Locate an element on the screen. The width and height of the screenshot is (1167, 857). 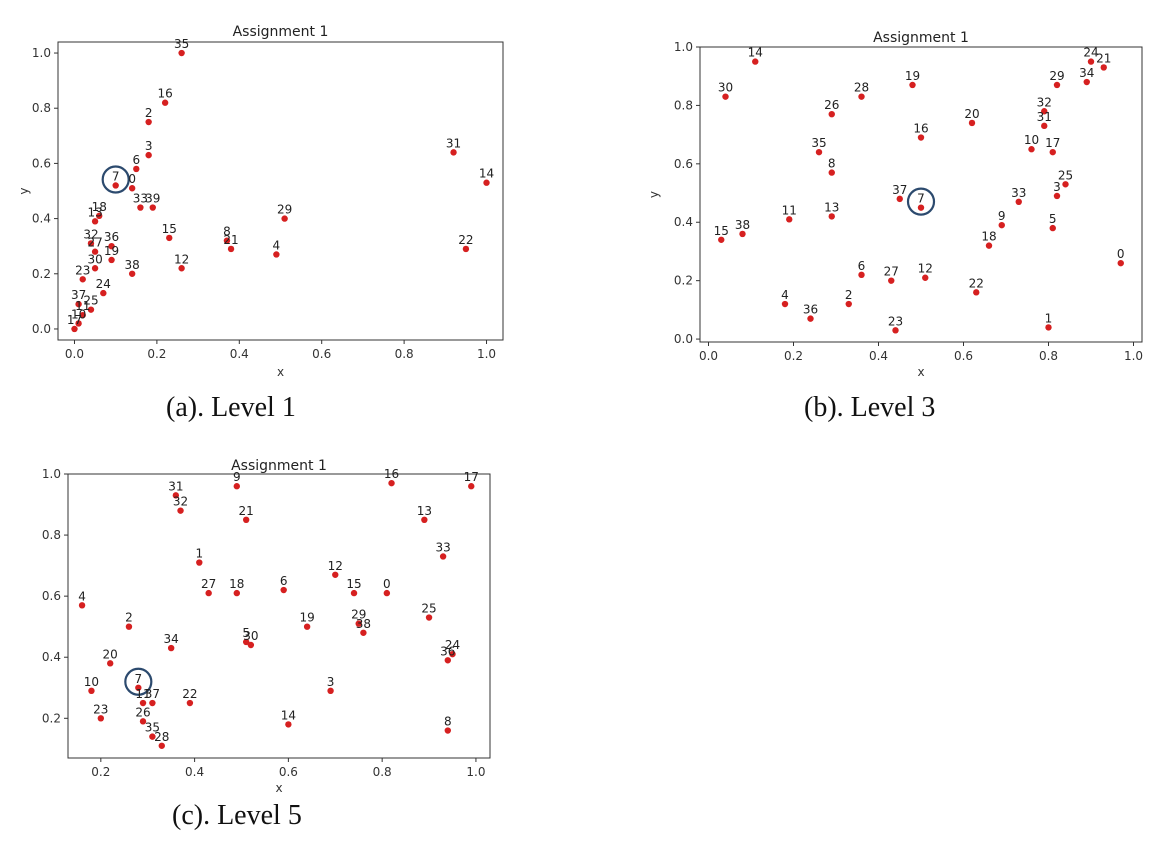
point-label-28: 28 is located at coordinates (861, 88).